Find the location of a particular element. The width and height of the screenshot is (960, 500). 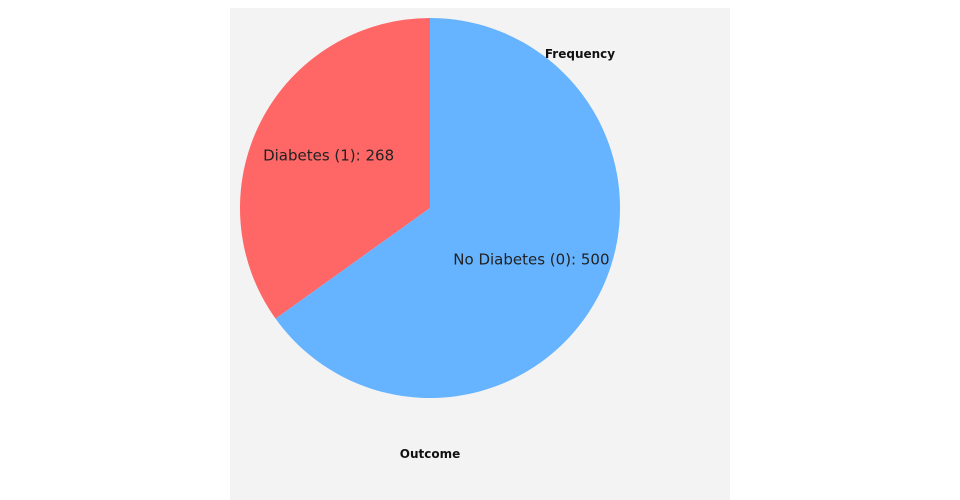

frequency-label: Frequency is located at coordinates (580, 54).